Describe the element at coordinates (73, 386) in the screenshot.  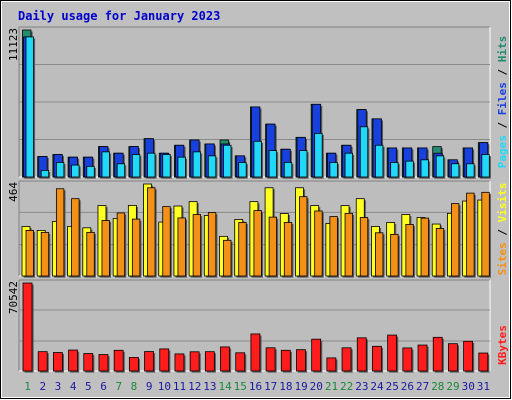
I see `day-label: 4` at that location.